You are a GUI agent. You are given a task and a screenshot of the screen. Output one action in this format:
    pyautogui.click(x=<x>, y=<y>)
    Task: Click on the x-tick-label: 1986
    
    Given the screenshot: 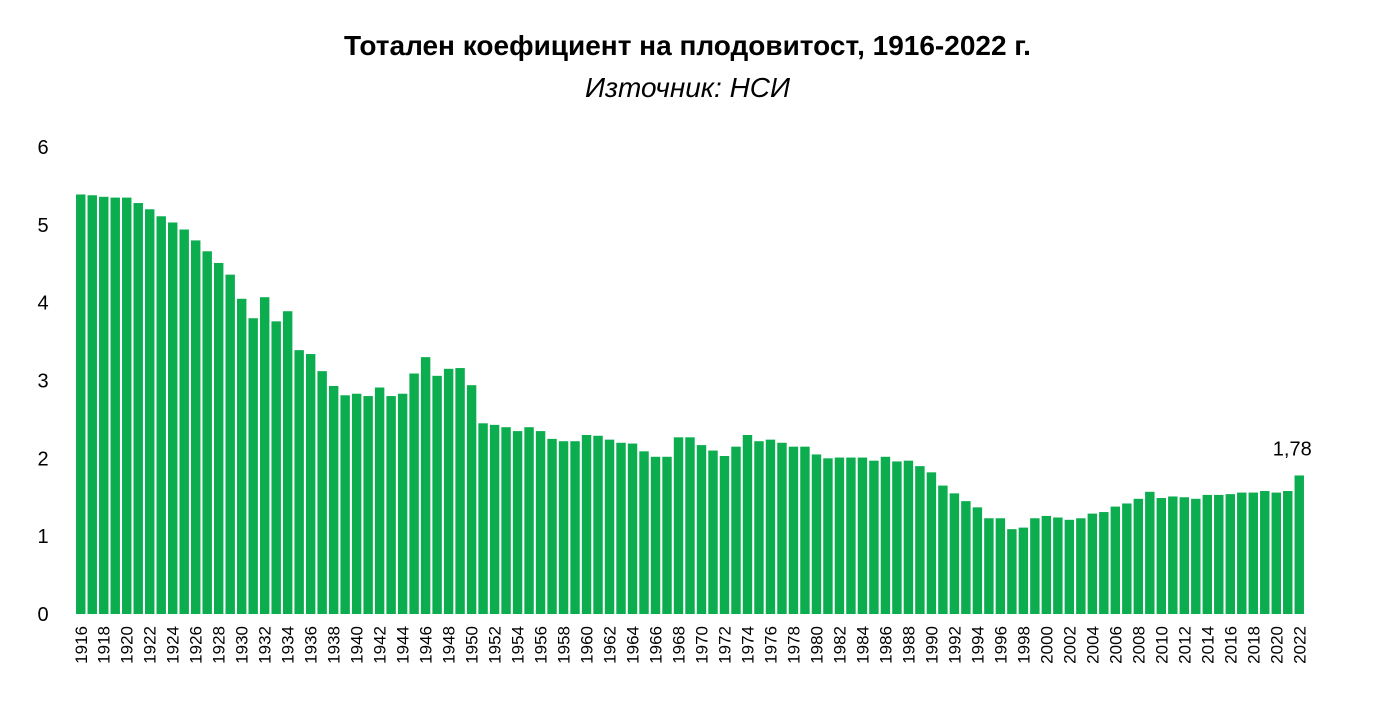 What is the action you would take?
    pyautogui.click(x=885, y=645)
    